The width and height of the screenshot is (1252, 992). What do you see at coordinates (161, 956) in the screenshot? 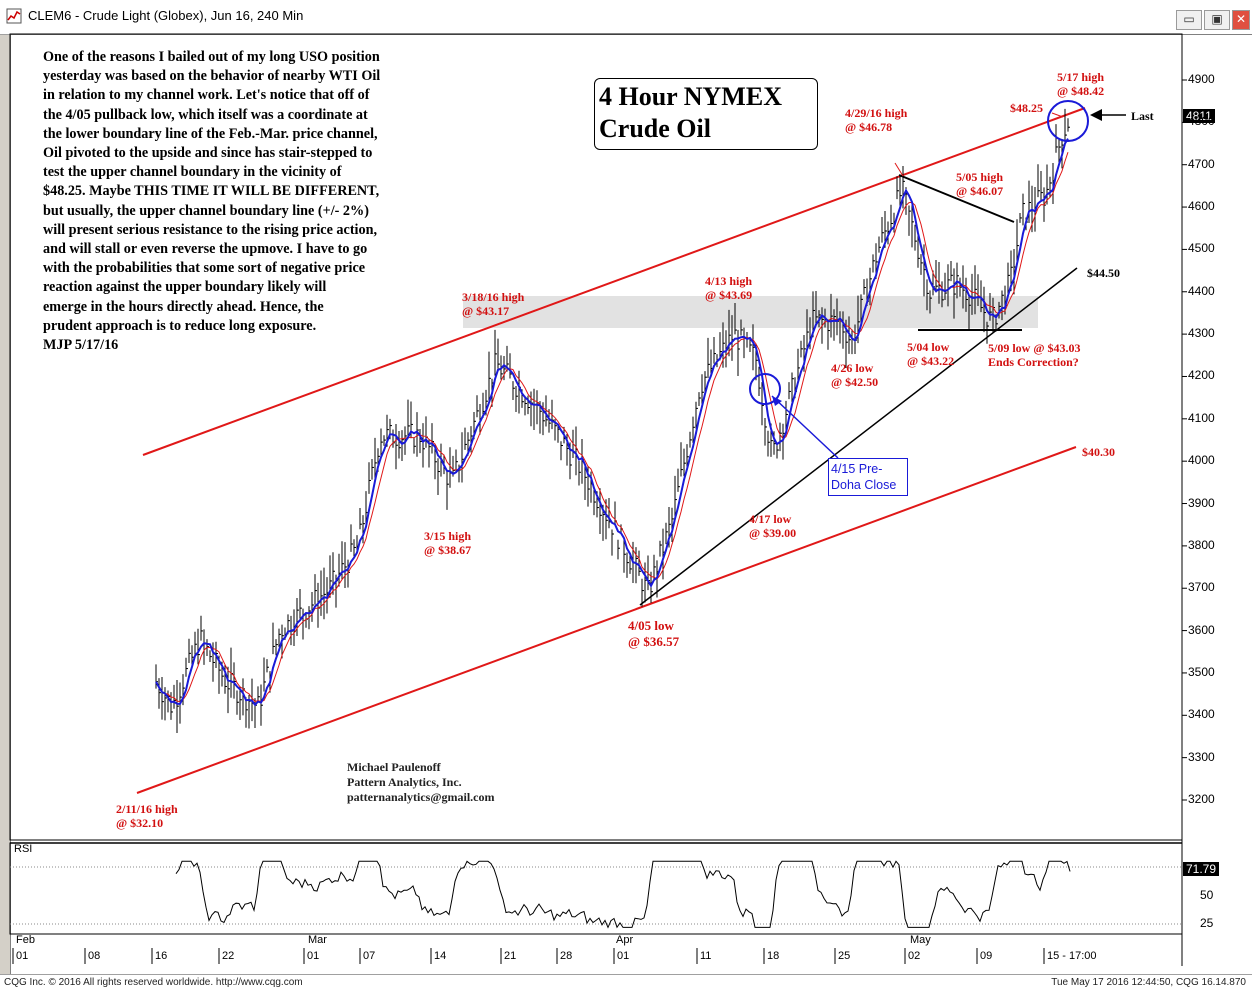
I see `x-day-label: 16` at bounding box center [161, 956].